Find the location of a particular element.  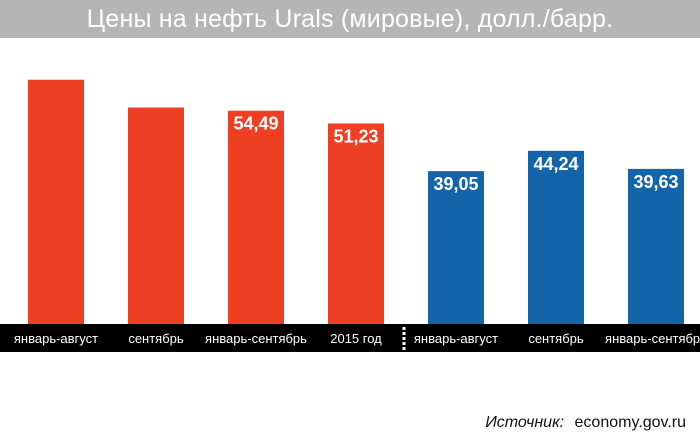

data-label-2: 54,49 is located at coordinates (255, 124).